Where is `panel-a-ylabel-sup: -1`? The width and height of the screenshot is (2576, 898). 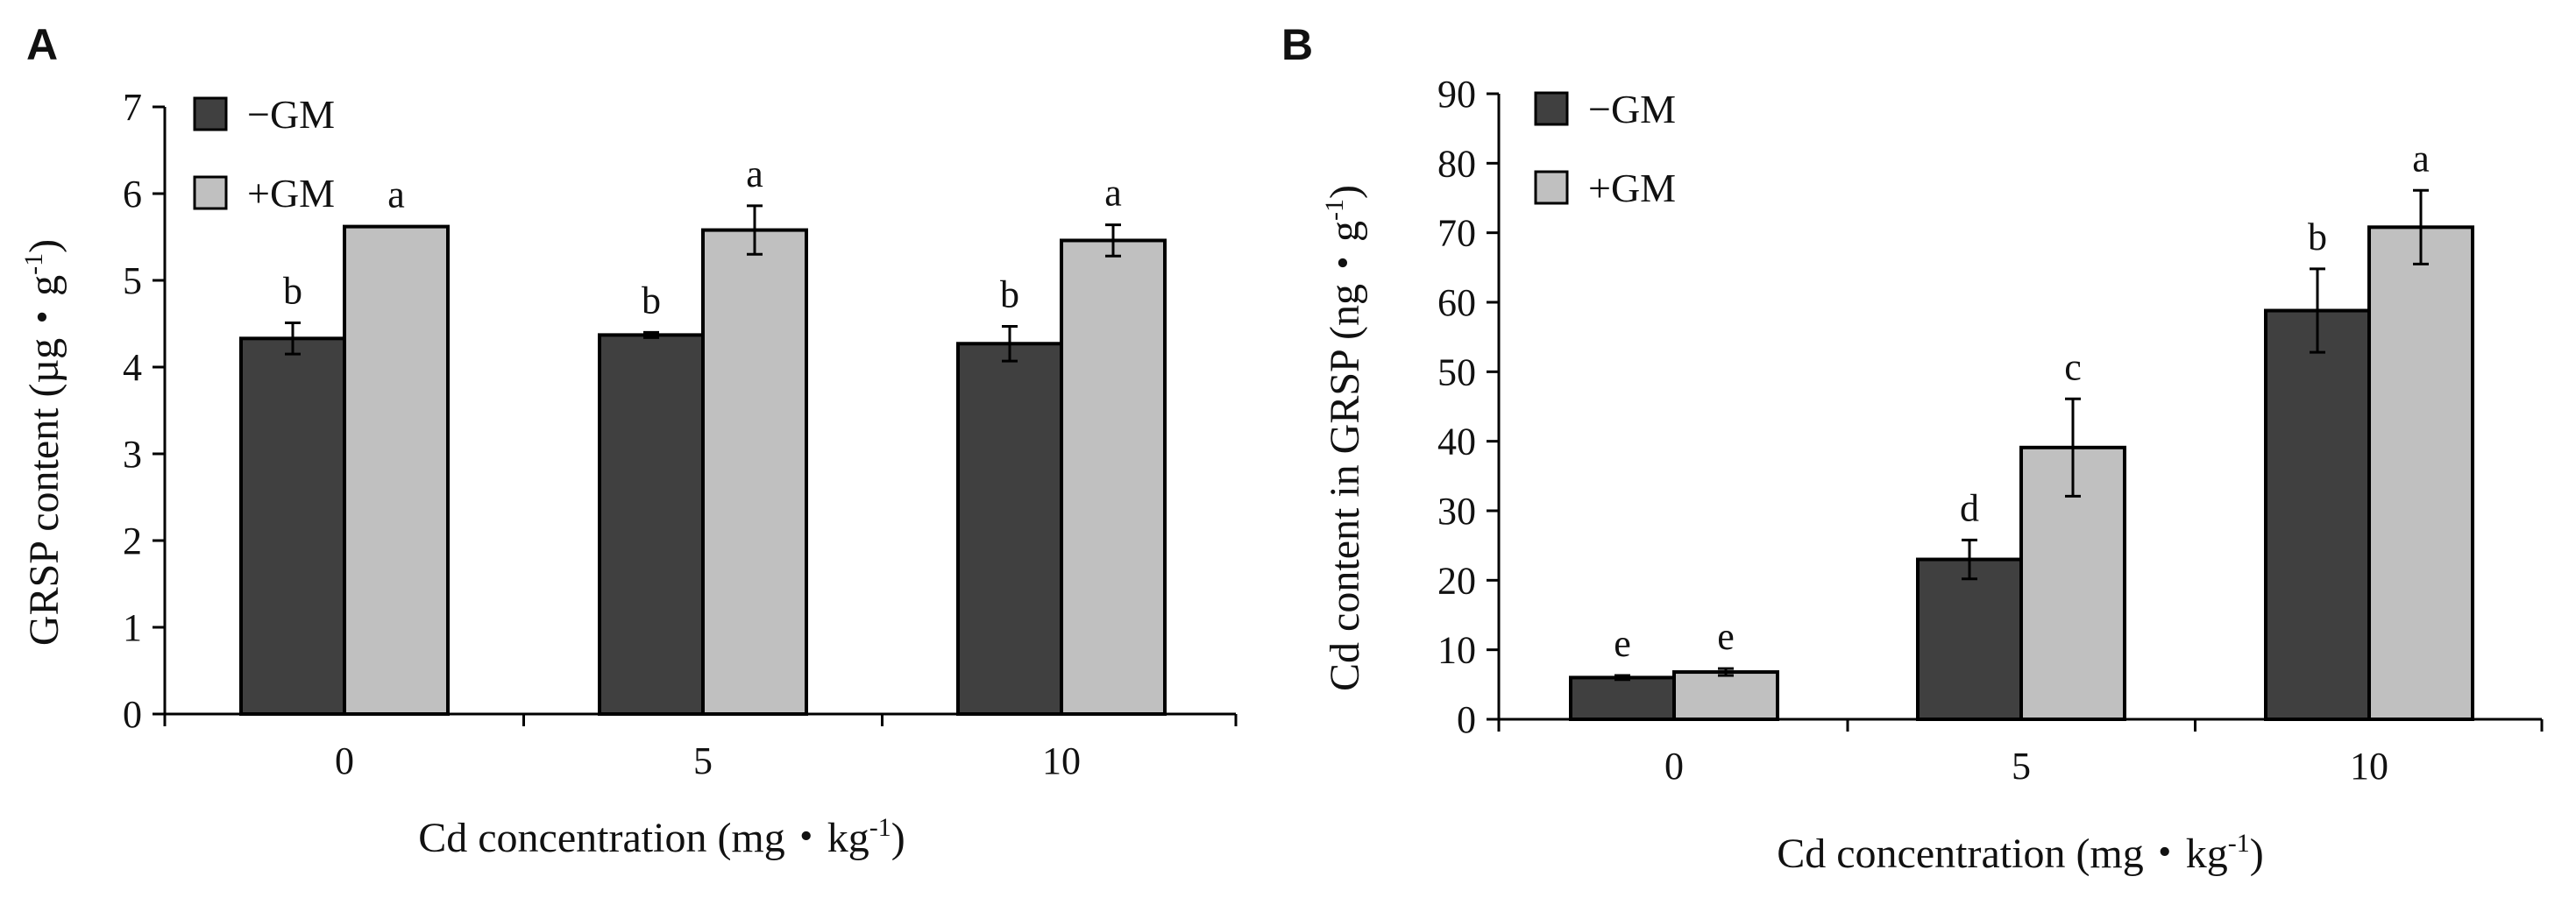
panel-a-ylabel-sup: -1 is located at coordinates (33, 264).